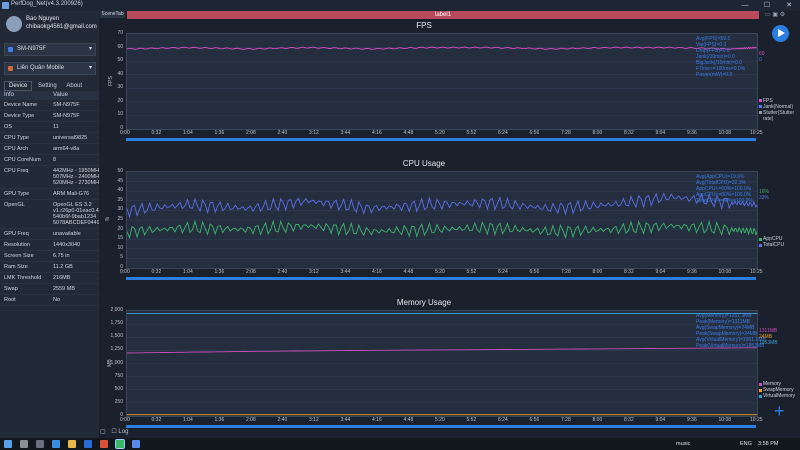 The height and width of the screenshot is (450, 800). I want to click on cpu-time-scrollbar, so click(441, 278).